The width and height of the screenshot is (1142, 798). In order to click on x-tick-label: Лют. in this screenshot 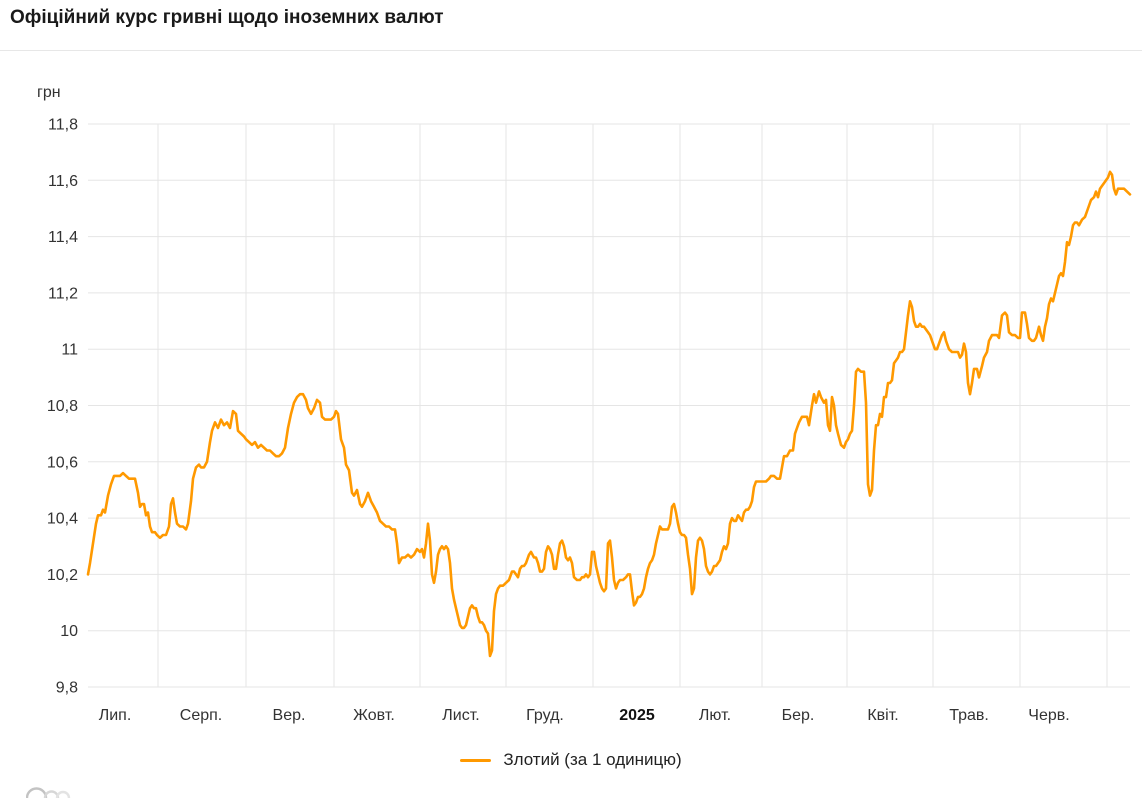, I will do `click(715, 715)`.